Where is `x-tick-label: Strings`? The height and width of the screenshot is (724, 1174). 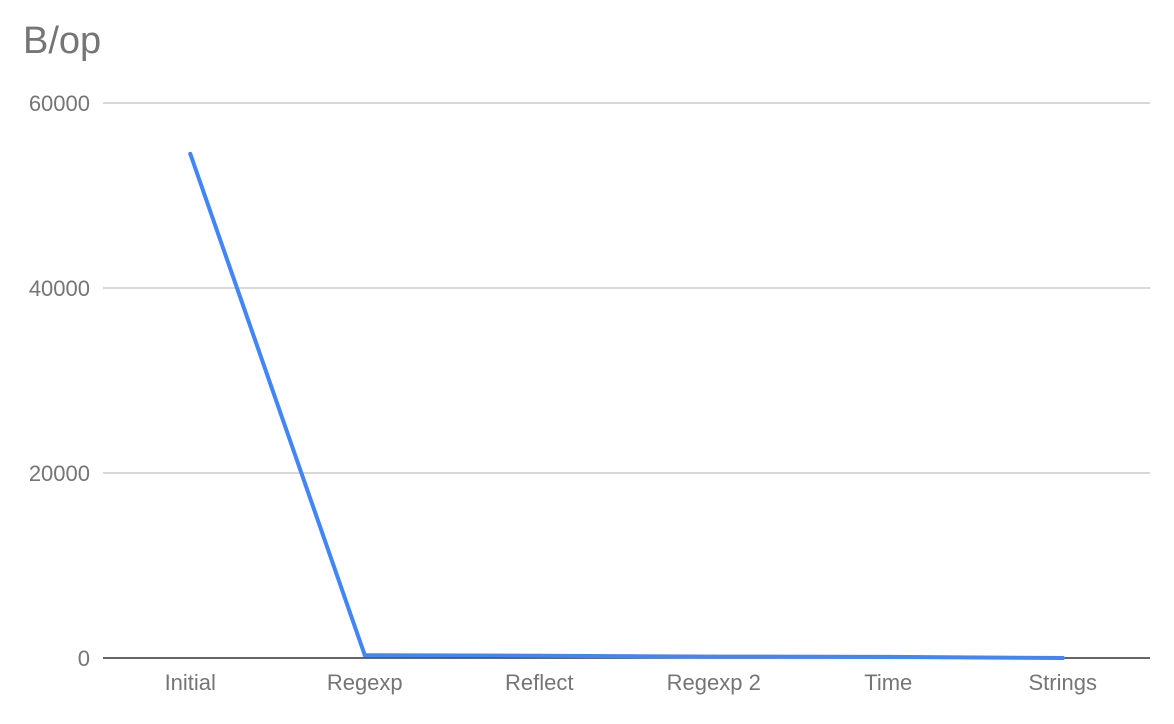
x-tick-label: Strings is located at coordinates (1063, 682).